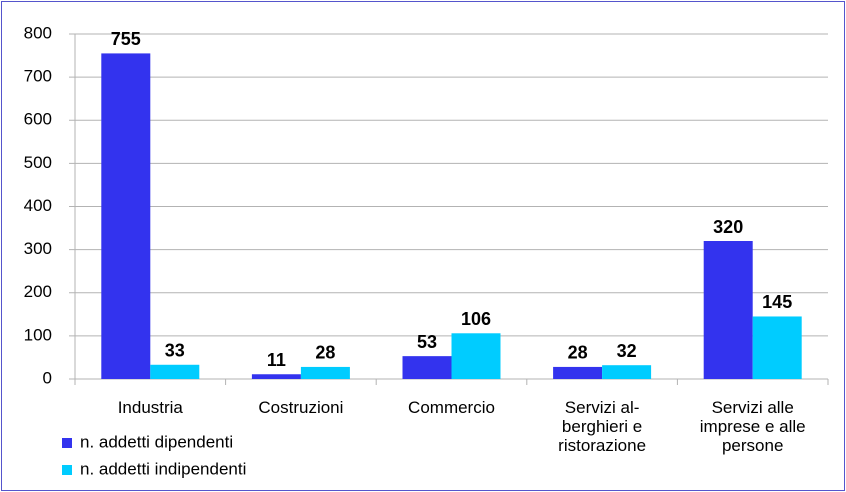 This screenshot has height=492, width=846. What do you see at coordinates (175, 351) in the screenshot?
I see `value-label: 33` at bounding box center [175, 351].